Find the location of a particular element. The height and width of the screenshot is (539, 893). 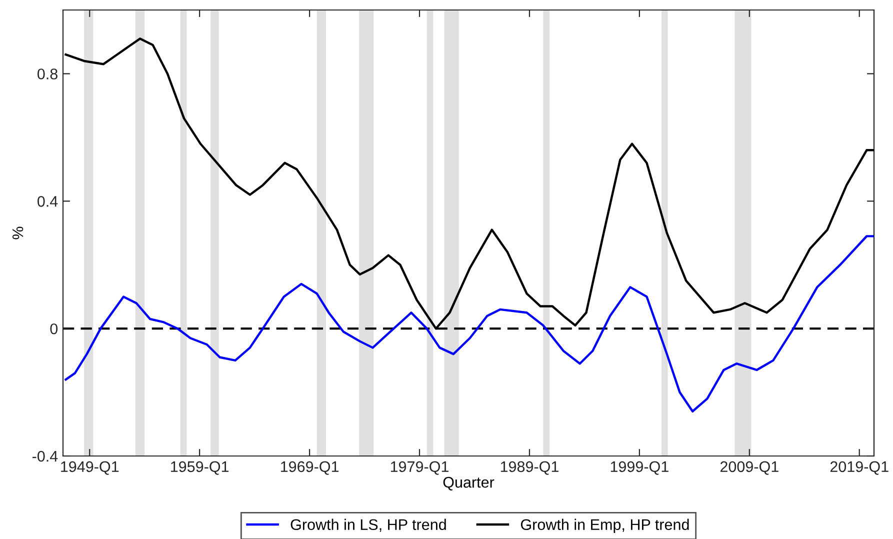

y-tick-label: 0 is located at coordinates (54, 328).